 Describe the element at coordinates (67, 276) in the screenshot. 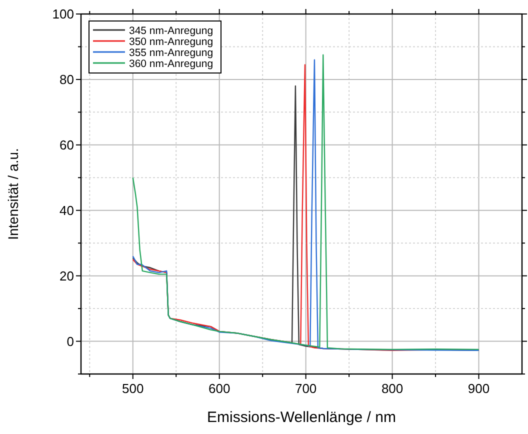

I see `y-tick-label: 20` at that location.